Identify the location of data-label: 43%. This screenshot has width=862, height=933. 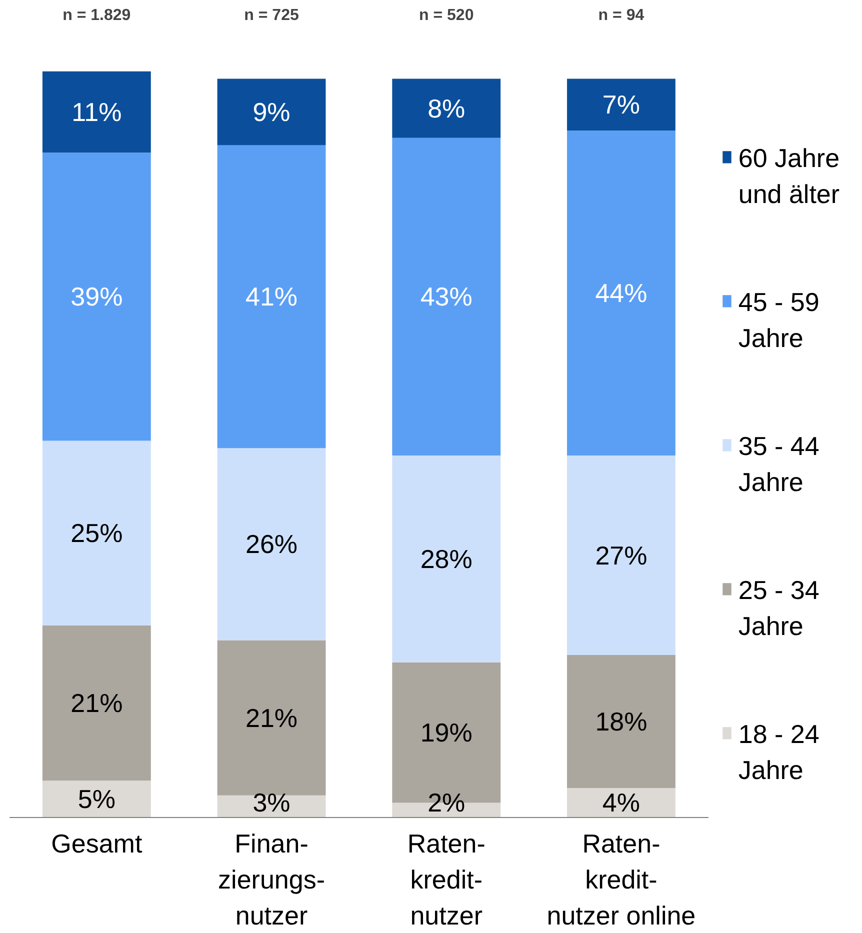
(446, 297).